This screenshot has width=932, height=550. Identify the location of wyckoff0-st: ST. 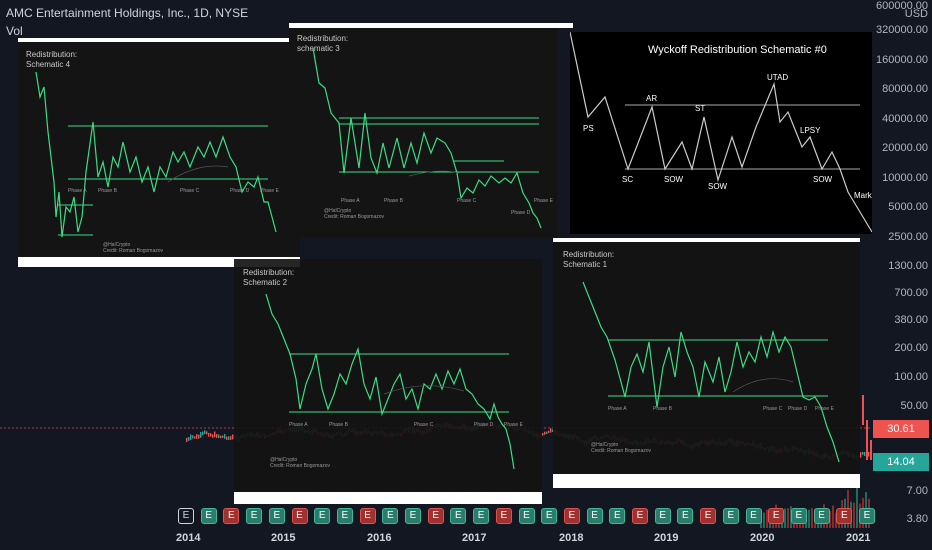
(700, 108).